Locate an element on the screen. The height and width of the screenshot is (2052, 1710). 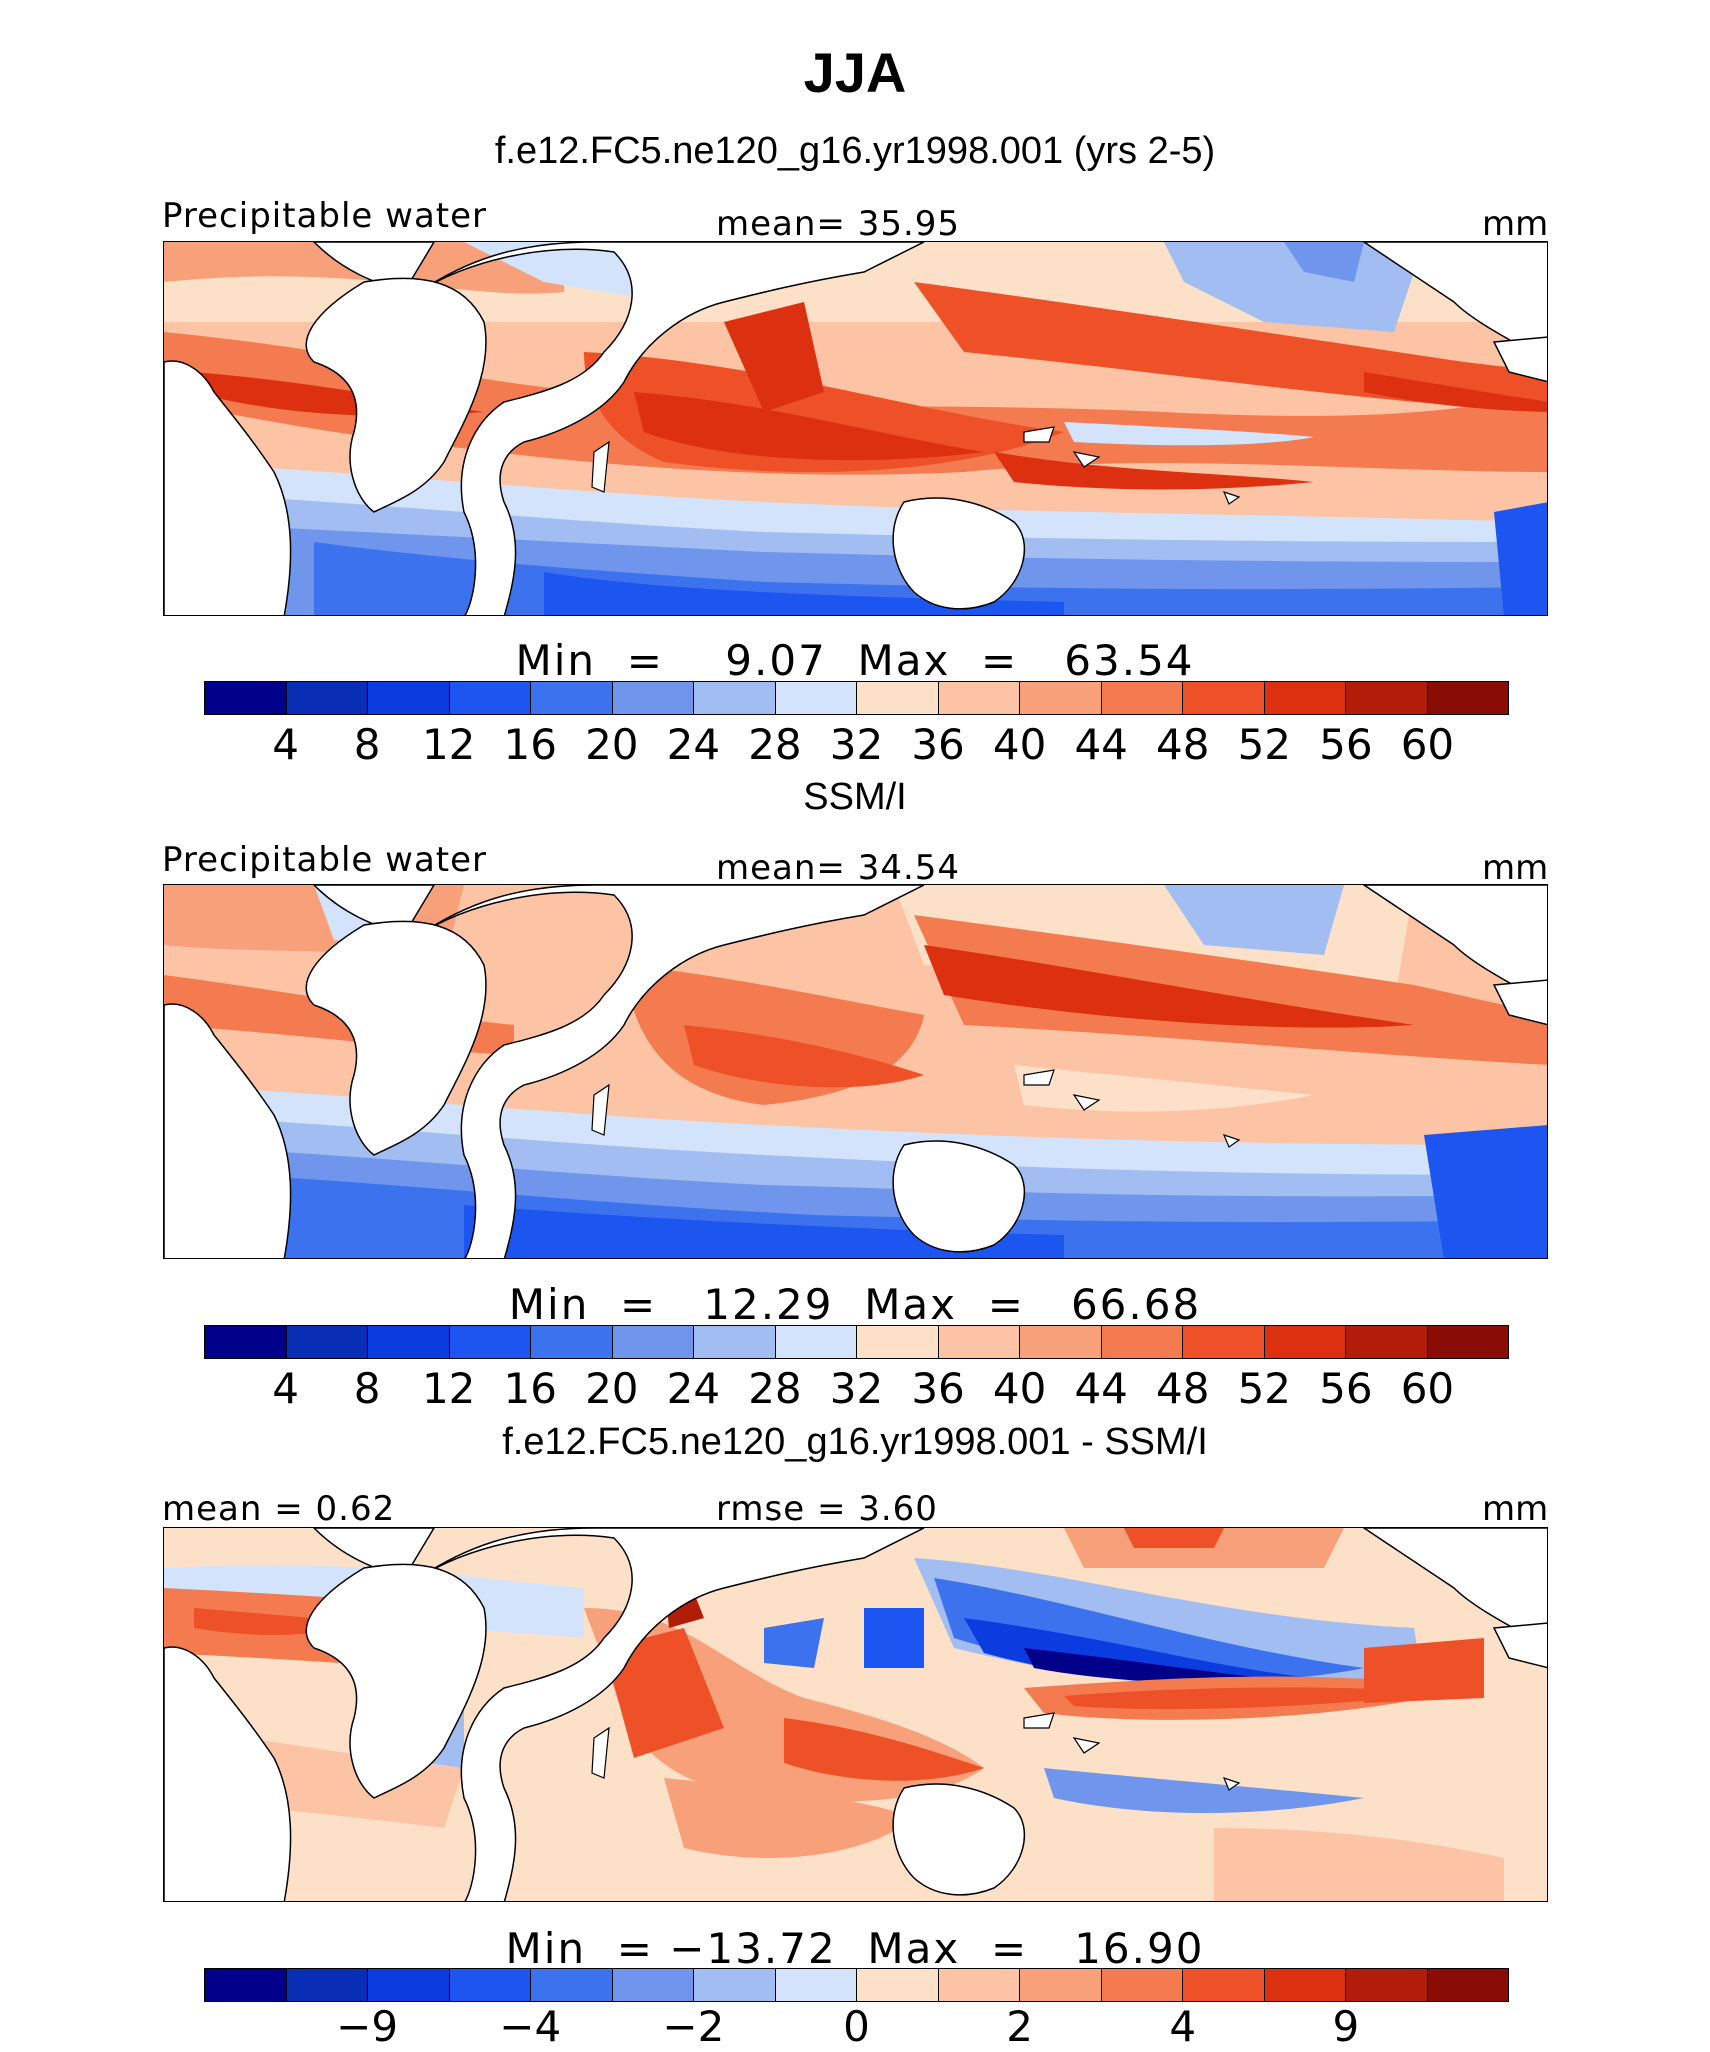
panel-1-units: mm is located at coordinates (1515, 224).